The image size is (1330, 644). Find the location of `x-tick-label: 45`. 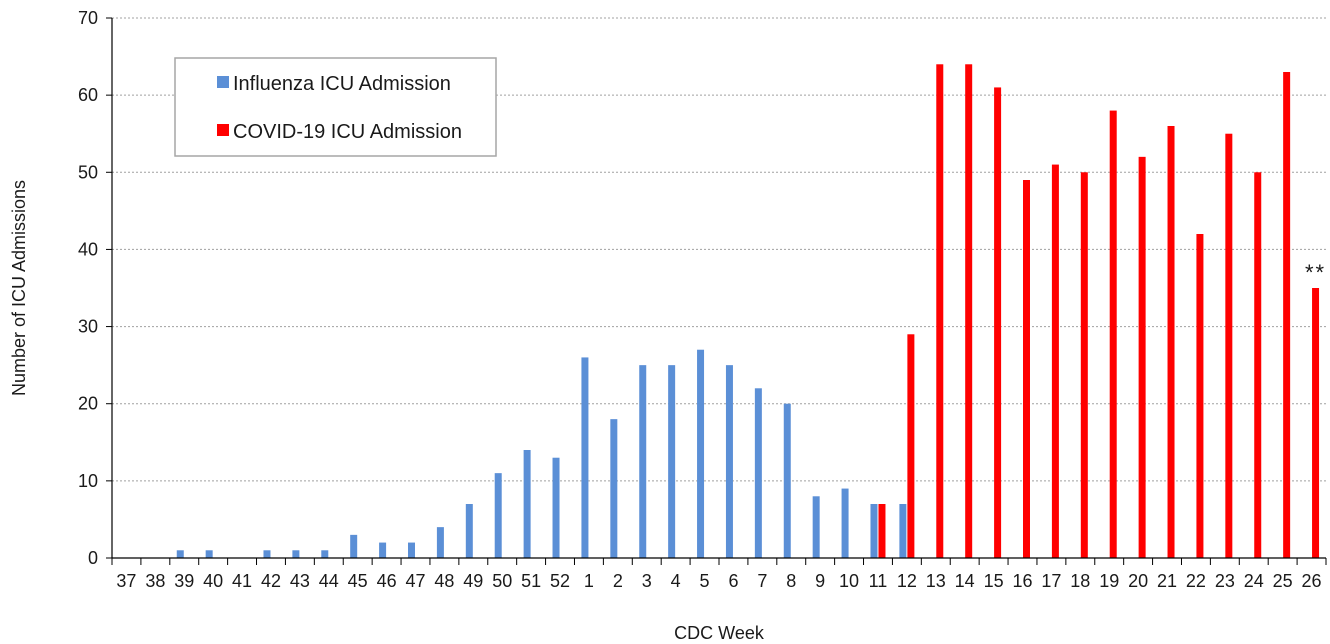

x-tick-label: 45 is located at coordinates (358, 581).